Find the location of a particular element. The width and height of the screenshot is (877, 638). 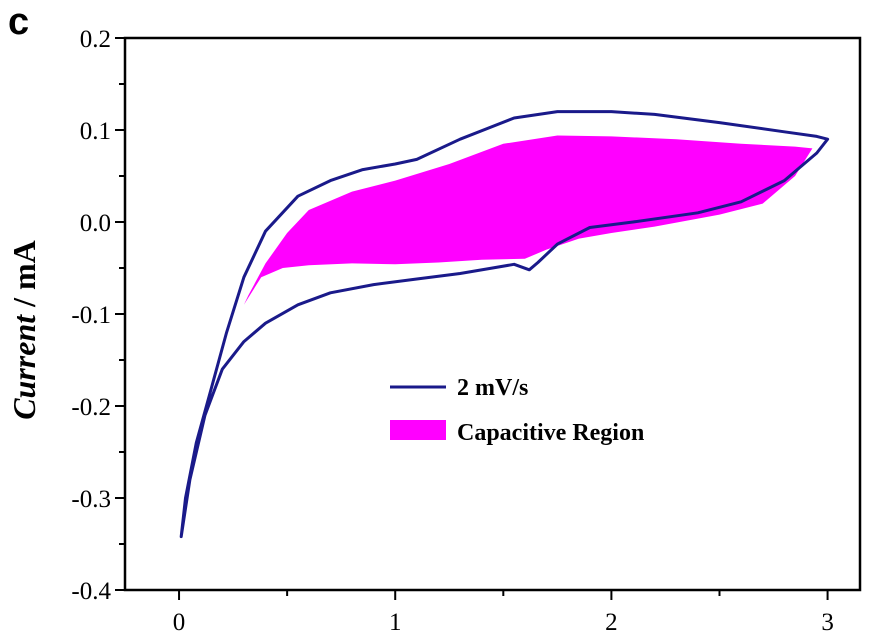

y-tick-label: -0.2 is located at coordinates (91, 407).